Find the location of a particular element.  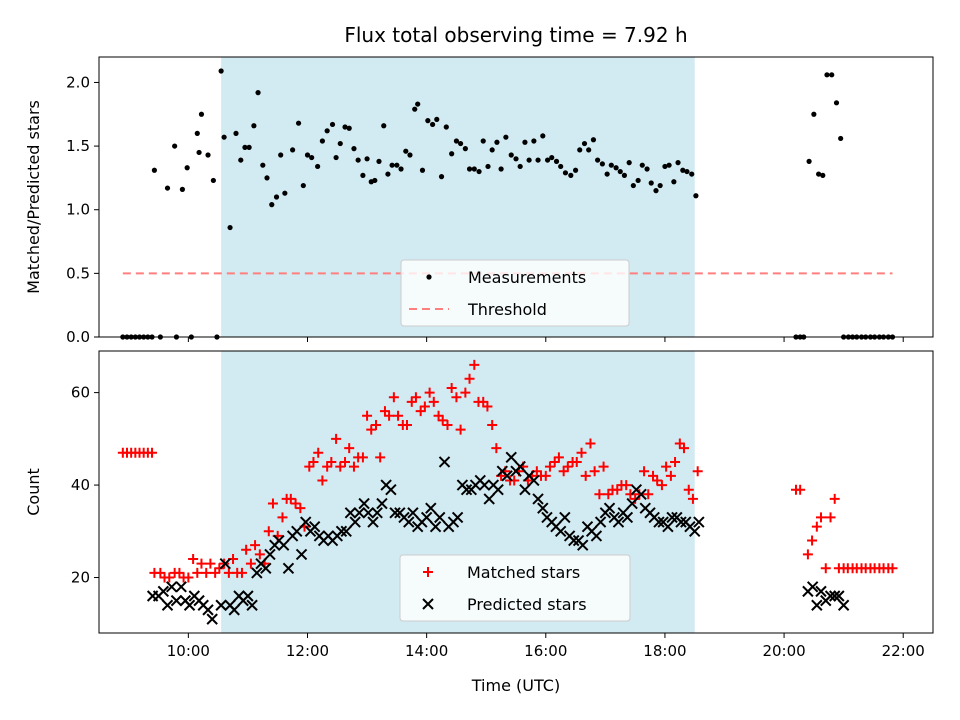

y-tick-label: 20 is located at coordinates (80, 578).